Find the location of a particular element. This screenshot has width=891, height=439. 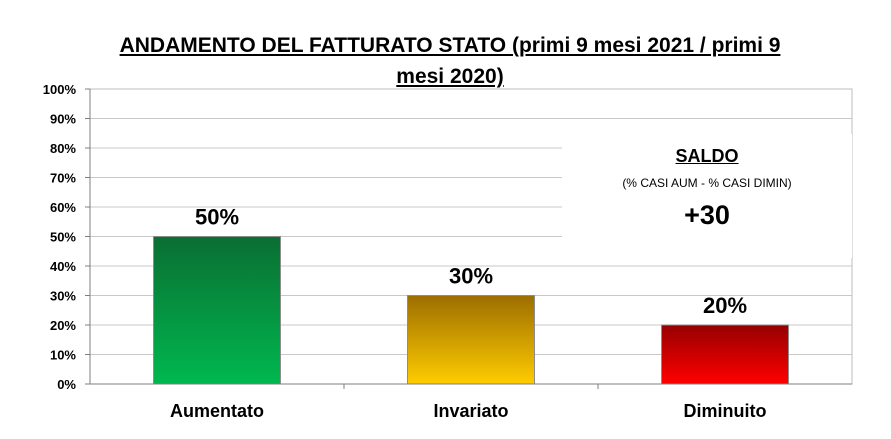

data-label-aumentato: 50% is located at coordinates (217, 217).